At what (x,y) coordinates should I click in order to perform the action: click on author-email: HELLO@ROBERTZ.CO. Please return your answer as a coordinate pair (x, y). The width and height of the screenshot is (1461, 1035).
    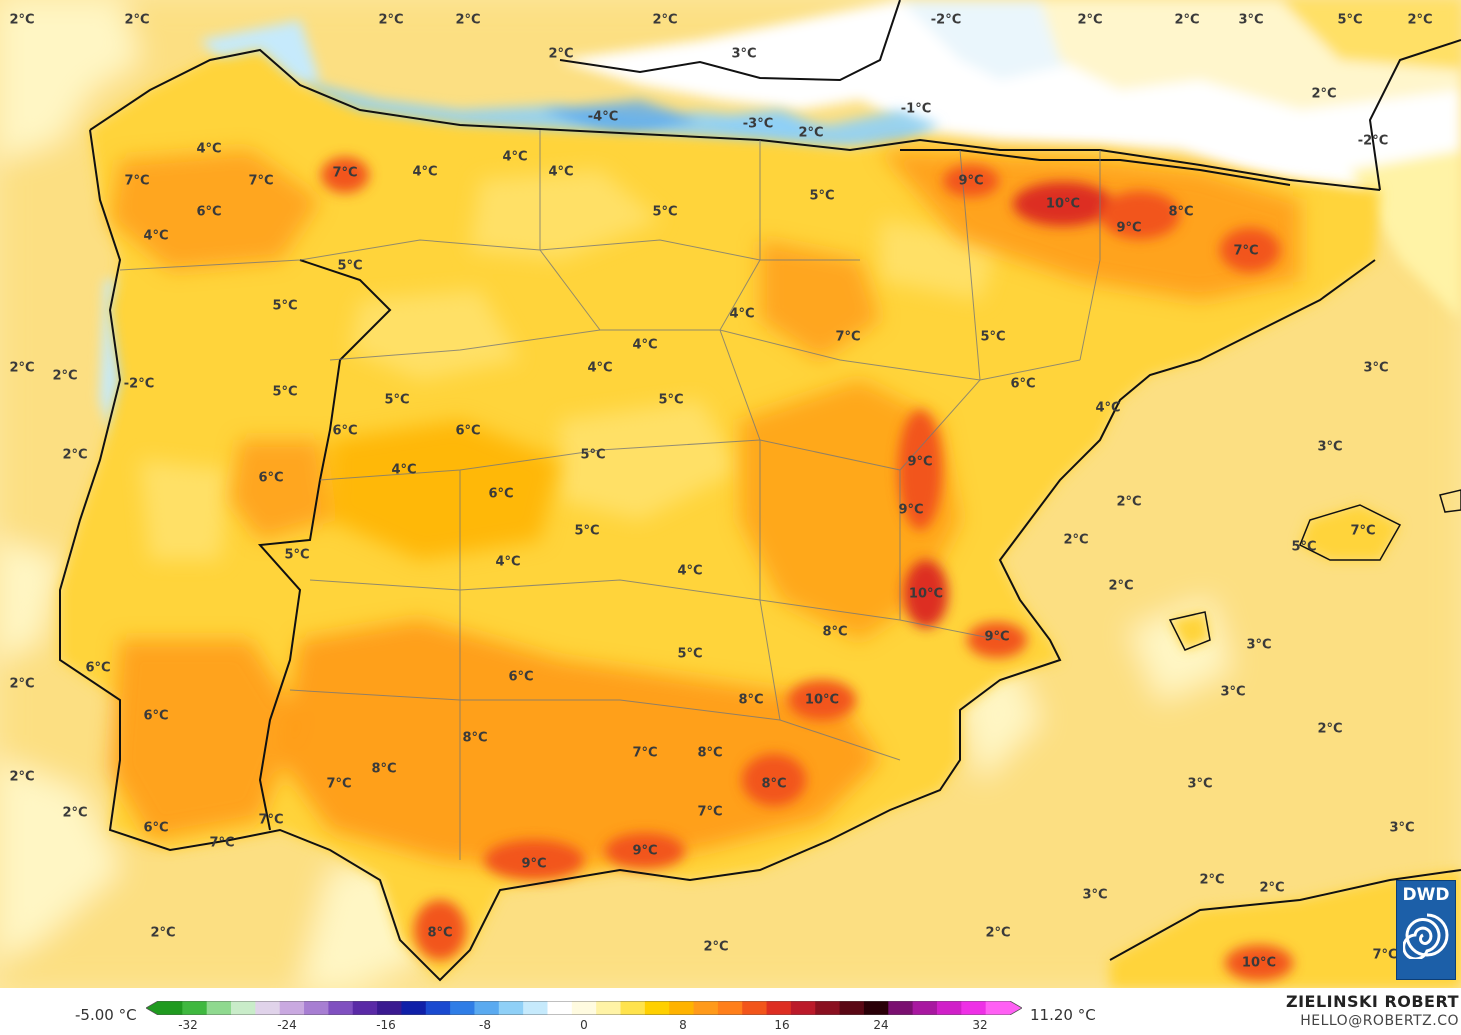
    Looking at the image, I should click on (1379, 1021).